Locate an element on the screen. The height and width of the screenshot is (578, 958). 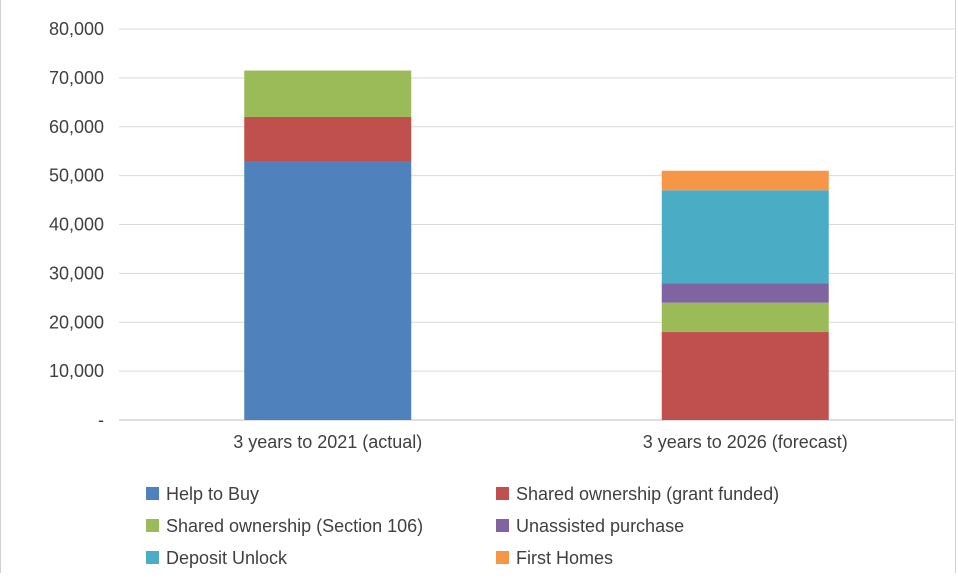
y-tick-label: 70,000 is located at coordinates (76, 78).